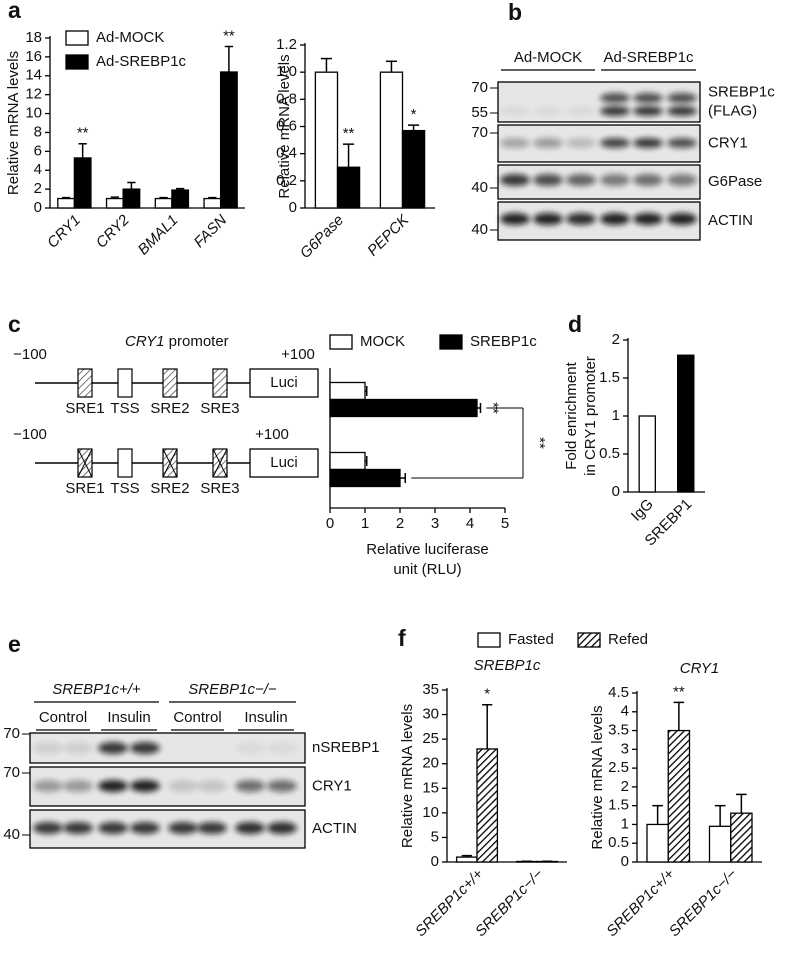 The width and height of the screenshot is (788, 956). What do you see at coordinates (470, 523) in the screenshot?
I see `x-tick-label: 4` at bounding box center [470, 523].